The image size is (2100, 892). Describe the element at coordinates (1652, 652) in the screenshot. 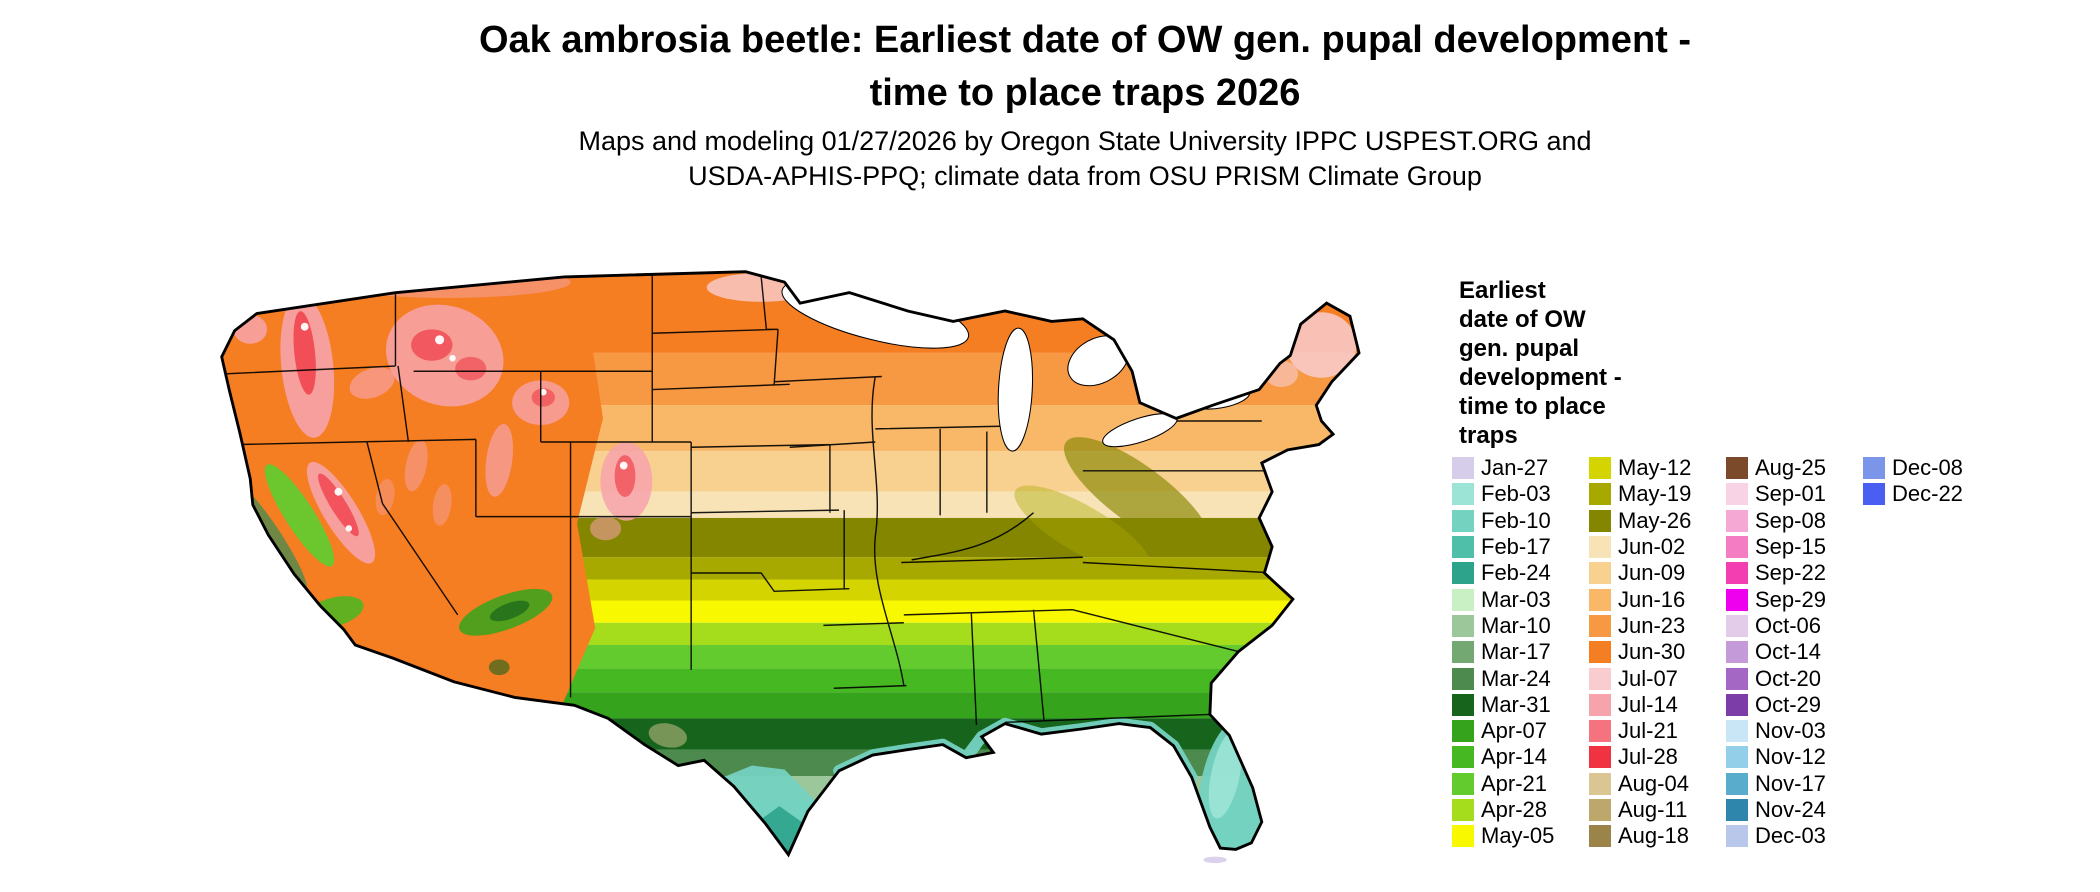

I see `legend-label: Jun-30` at that location.